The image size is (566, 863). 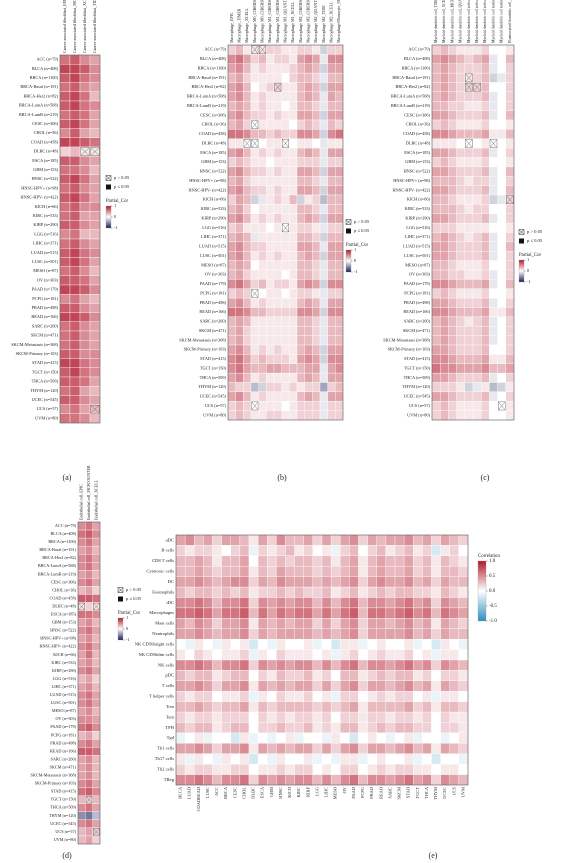 What do you see at coordinates (285, 232) in the screenshot?
I see `heatmap` at bounding box center [285, 232].